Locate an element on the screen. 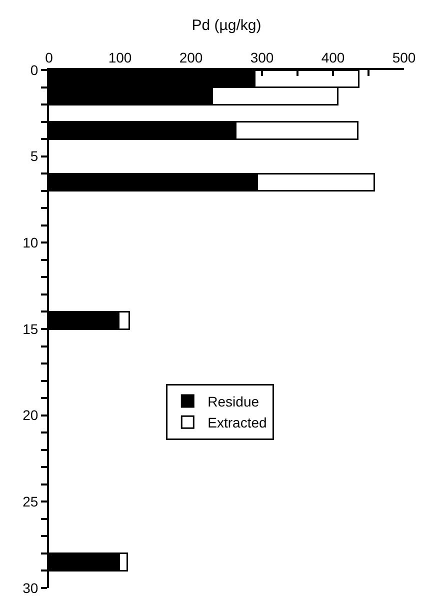  y-tick-label: 25 is located at coordinates (30, 502).